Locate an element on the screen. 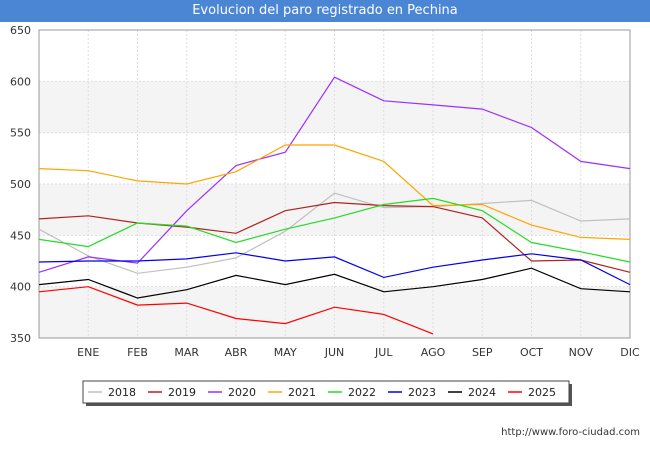 The width and height of the screenshot is (650, 450). legend-label-2022: 2022 is located at coordinates (362, 392).